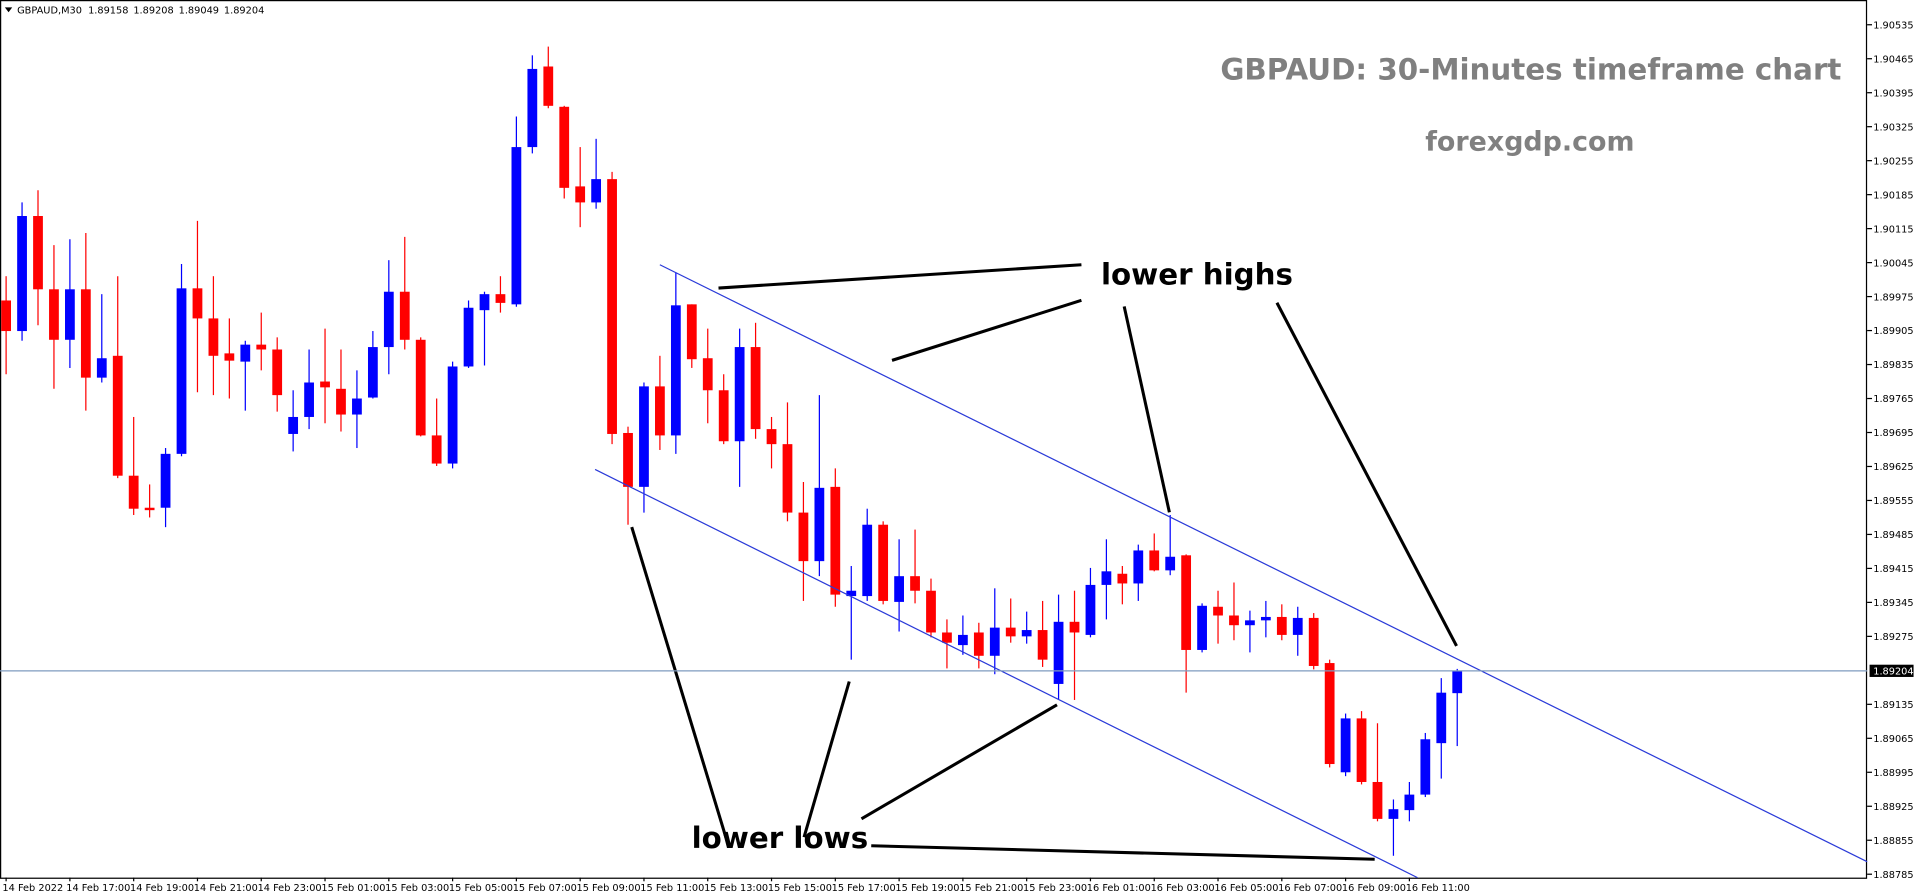 The width and height of the screenshot is (1916, 896). I want to click on x-tick-label: 14 Feb 2022, so click(32, 888).